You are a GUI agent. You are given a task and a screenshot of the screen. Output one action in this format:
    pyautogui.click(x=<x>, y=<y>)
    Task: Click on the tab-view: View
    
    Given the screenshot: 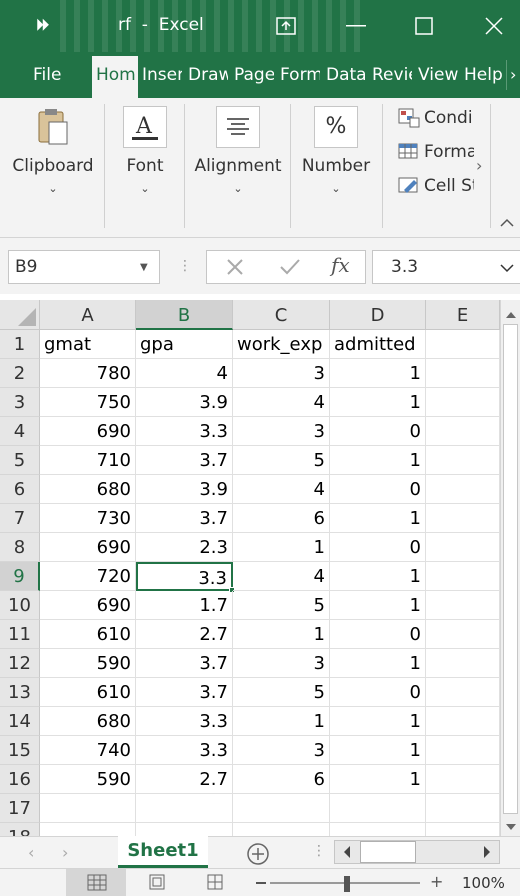 What is the action you would take?
    pyautogui.click(x=438, y=75)
    